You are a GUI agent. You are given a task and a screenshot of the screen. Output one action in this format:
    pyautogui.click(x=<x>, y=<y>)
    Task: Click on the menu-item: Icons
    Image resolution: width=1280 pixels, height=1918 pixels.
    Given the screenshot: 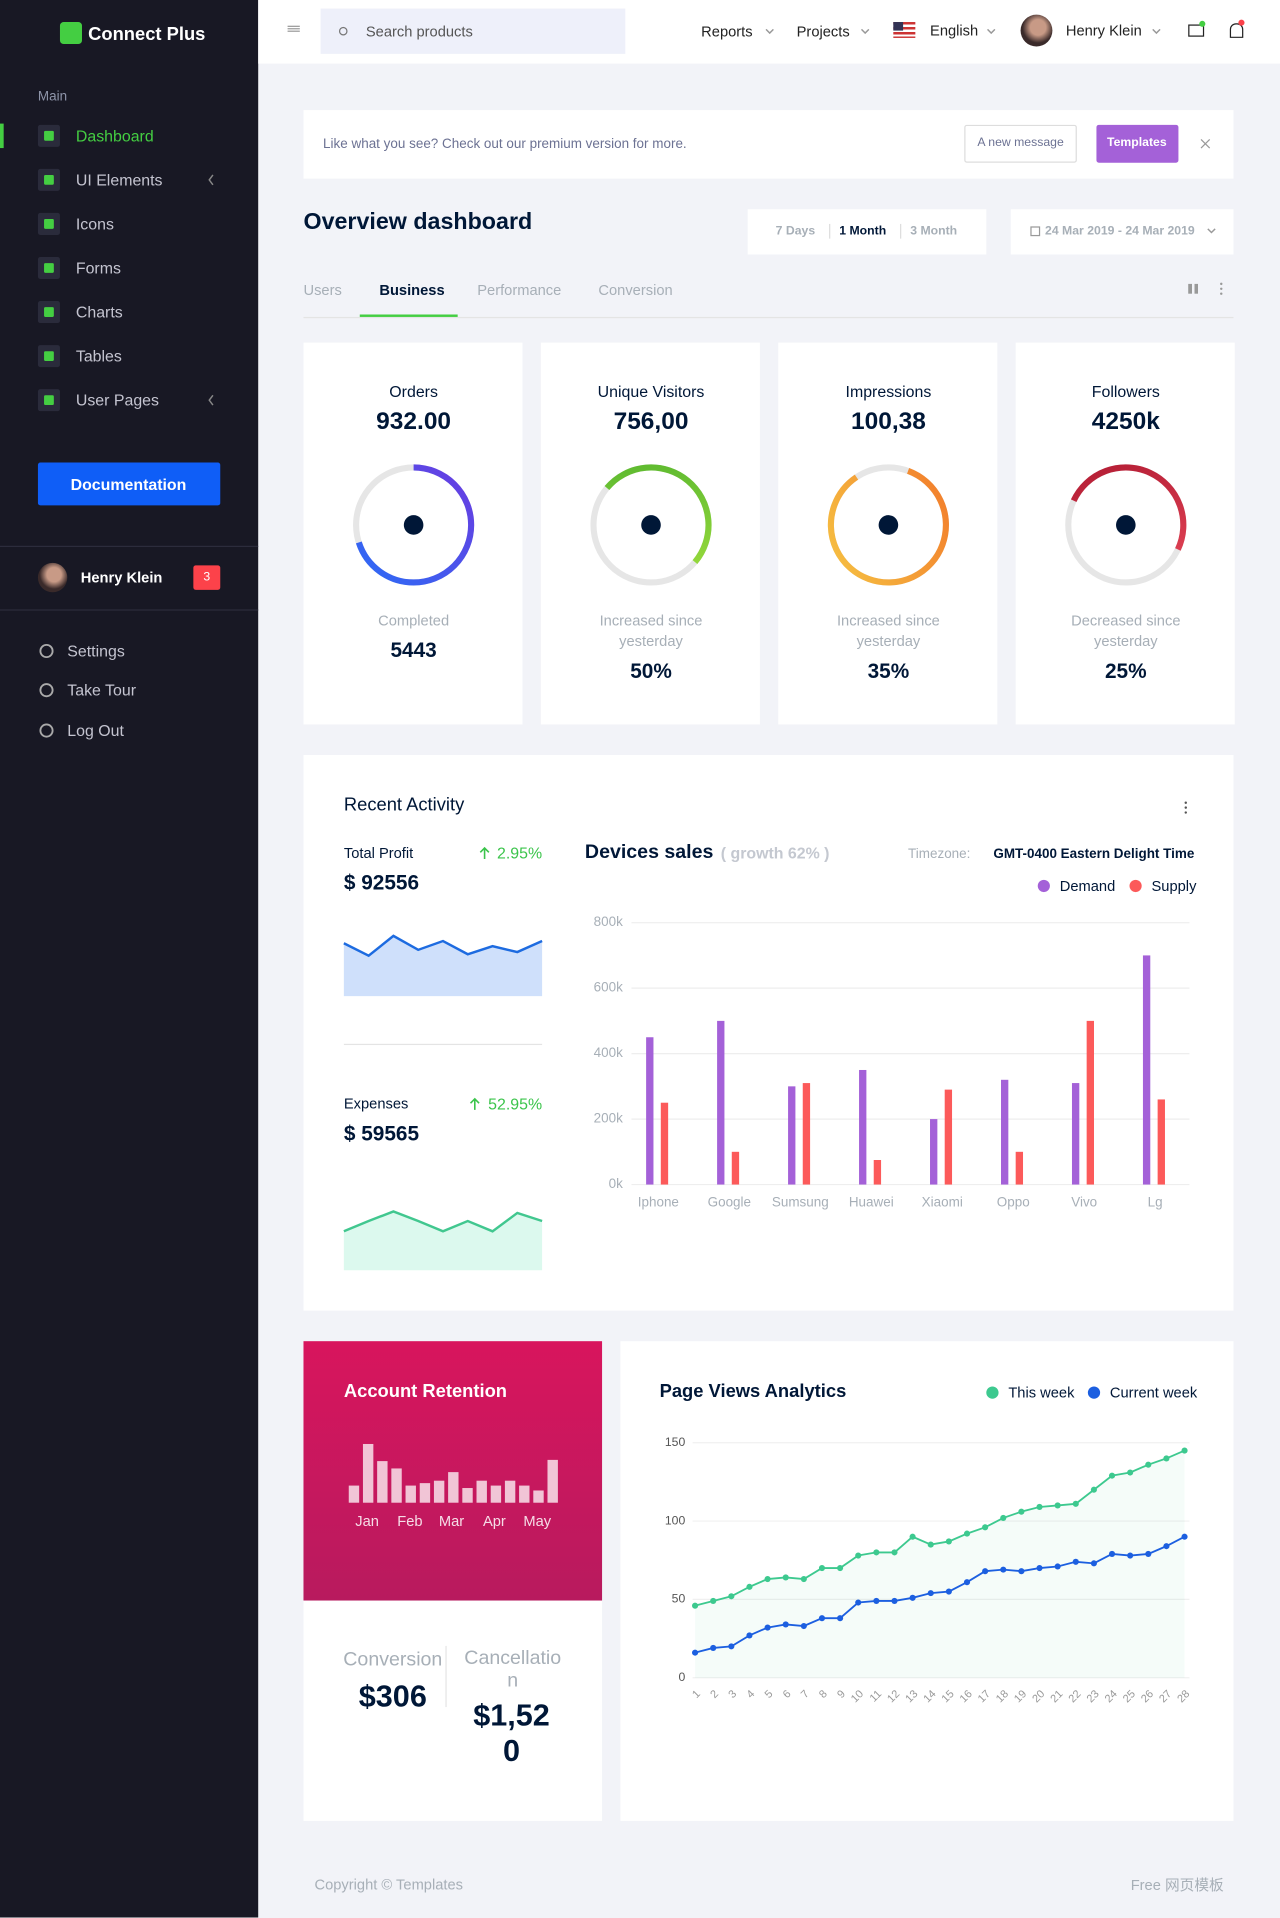 What is the action you would take?
    pyautogui.click(x=94, y=224)
    